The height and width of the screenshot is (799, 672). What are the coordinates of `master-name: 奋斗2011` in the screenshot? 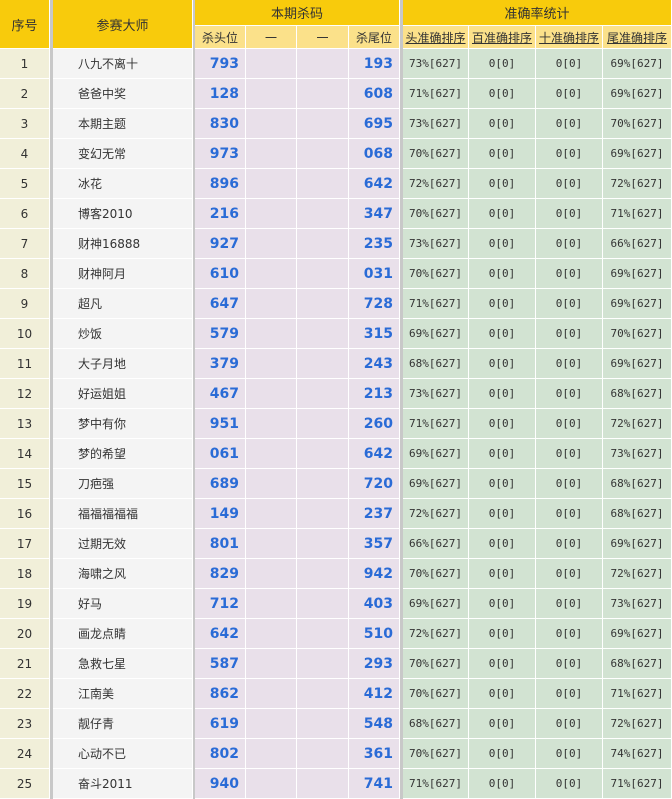 It's located at (123, 784).